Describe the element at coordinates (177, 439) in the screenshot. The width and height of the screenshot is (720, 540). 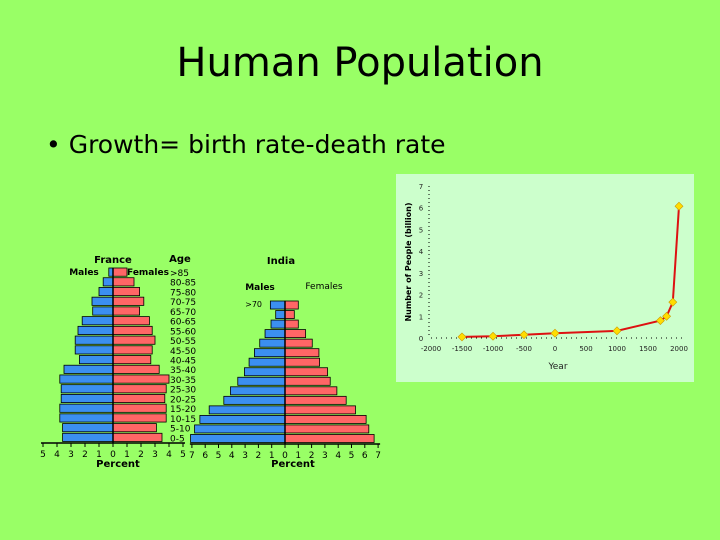
I see `age-label: 0-5` at that location.